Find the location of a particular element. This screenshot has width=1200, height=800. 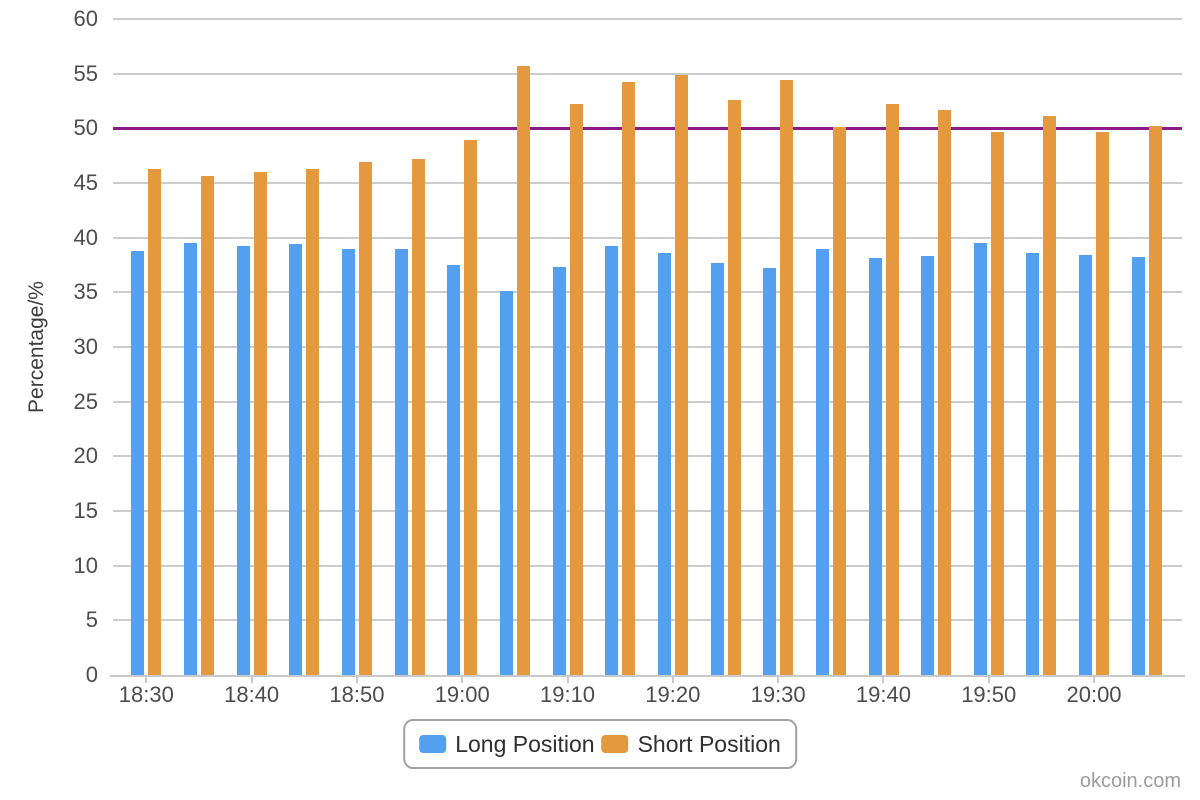

bar-short-19:00 is located at coordinates (471, 407).